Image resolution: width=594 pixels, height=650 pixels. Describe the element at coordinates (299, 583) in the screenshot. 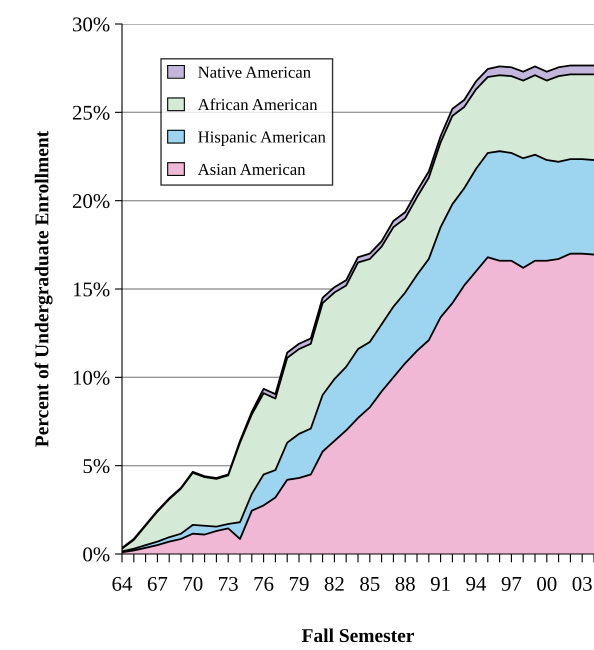

I see `x-tick-label: 79` at that location.